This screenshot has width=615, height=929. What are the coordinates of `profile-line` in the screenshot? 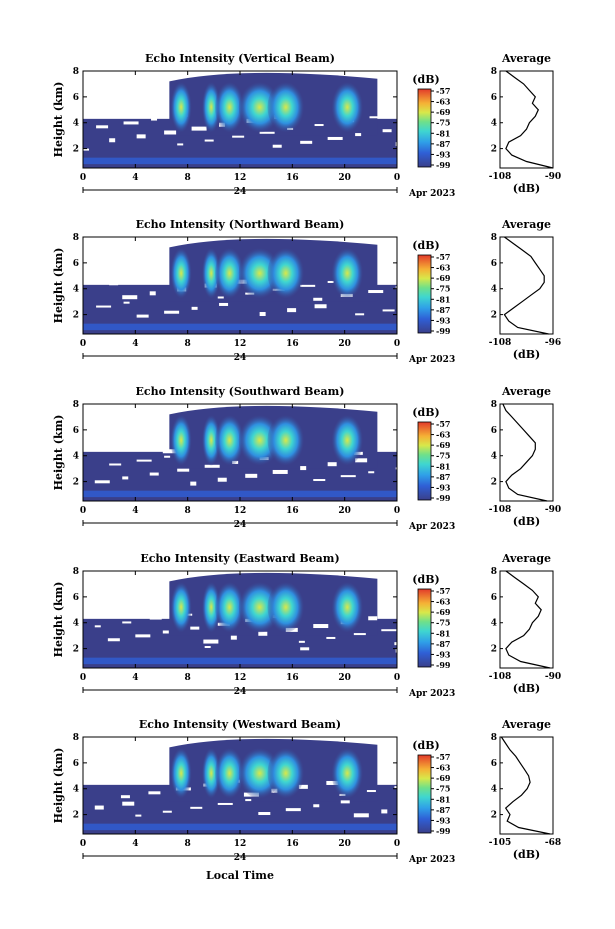 It's located at (528, 619).